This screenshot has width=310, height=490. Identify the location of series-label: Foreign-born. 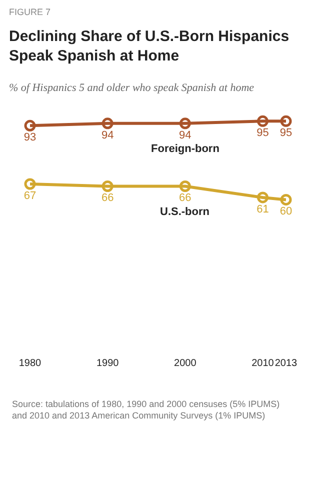
(185, 149).